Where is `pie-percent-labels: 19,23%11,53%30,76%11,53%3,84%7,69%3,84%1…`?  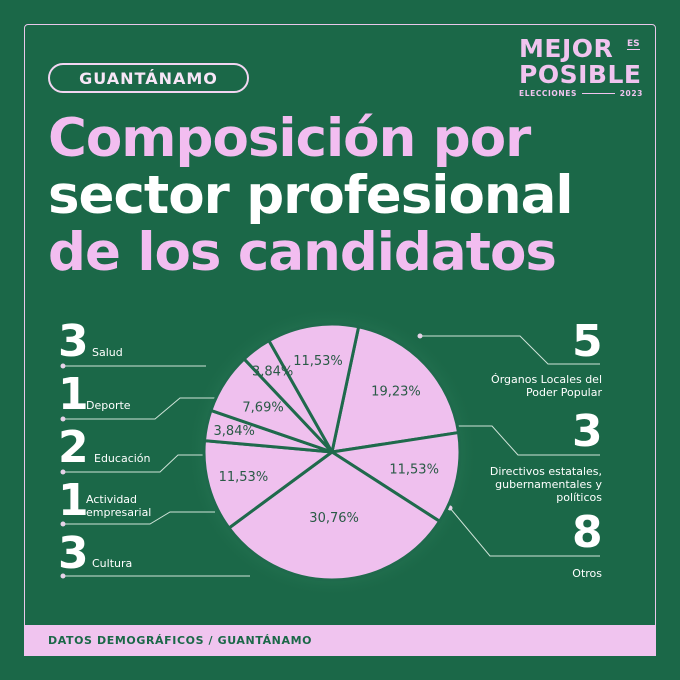 pie-percent-labels: 19,23%11,53%30,76%11,53%3,84%7,69%3,84%1… is located at coordinates (326, 440).